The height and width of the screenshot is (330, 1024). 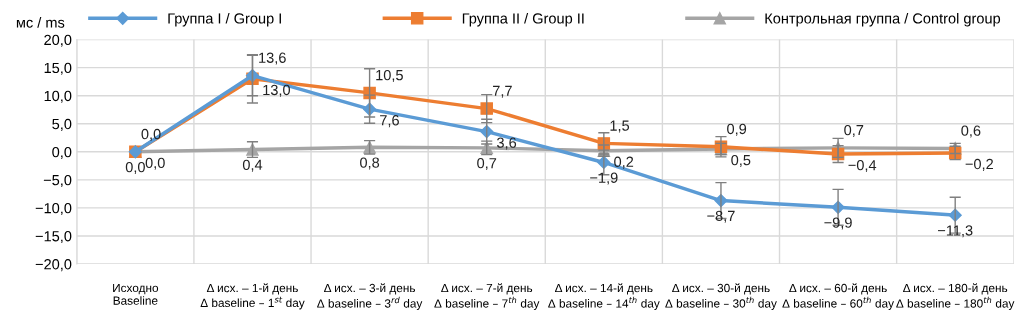 I want to click on y-tick-label: 5,0, so click(x=62, y=124).